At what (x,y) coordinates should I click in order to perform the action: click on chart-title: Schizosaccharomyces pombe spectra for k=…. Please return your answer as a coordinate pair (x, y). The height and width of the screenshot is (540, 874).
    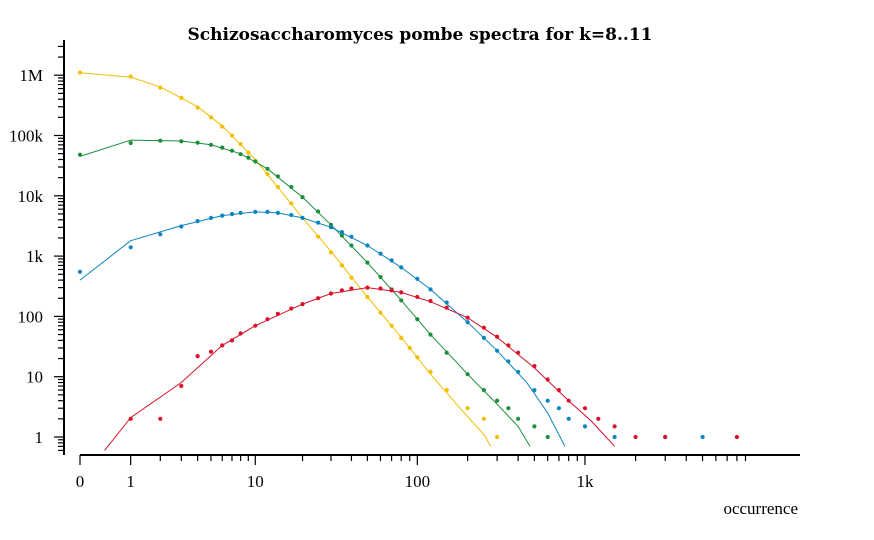
    Looking at the image, I should click on (420, 35).